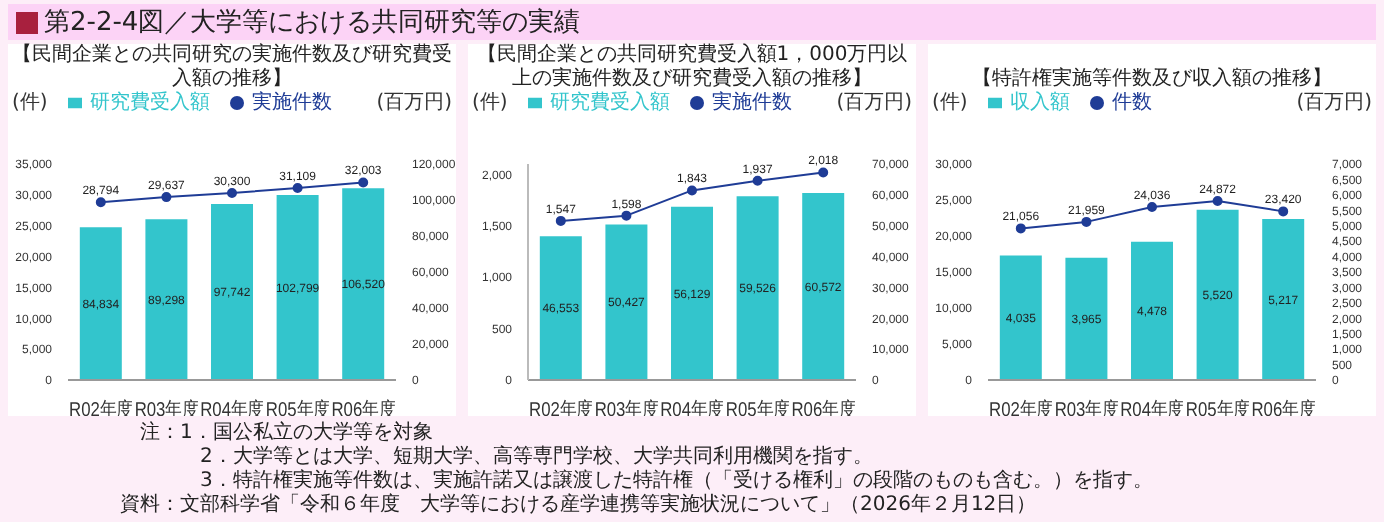  I want to click on text: 2．大学等とは大学、短期大学、高等専門学校、大学共同利用機関を指す。, so click(536, 457).